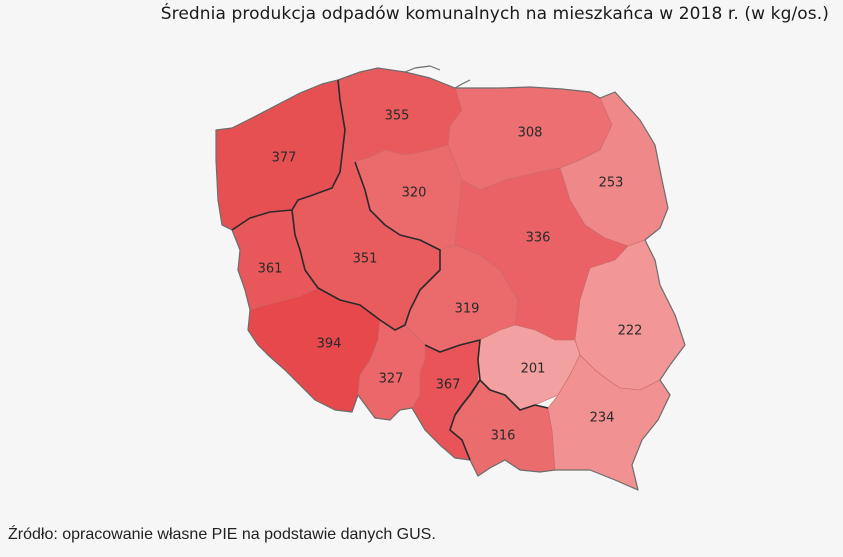  Describe the element at coordinates (462, 84) in the screenshot. I see `vistula-spit` at that location.